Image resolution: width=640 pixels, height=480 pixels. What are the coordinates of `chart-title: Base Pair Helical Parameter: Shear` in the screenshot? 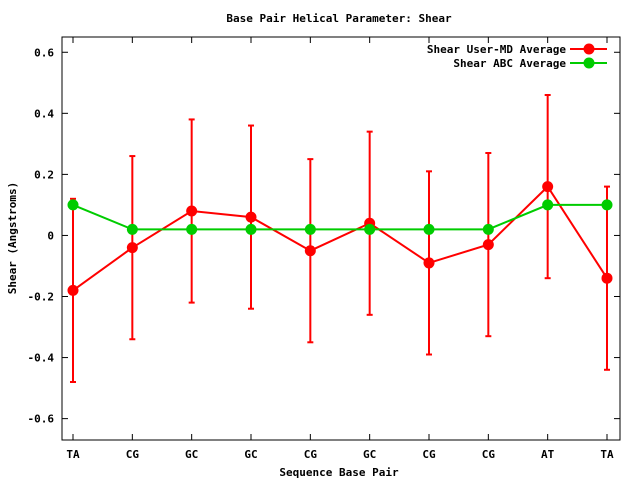 It's located at (339, 18).